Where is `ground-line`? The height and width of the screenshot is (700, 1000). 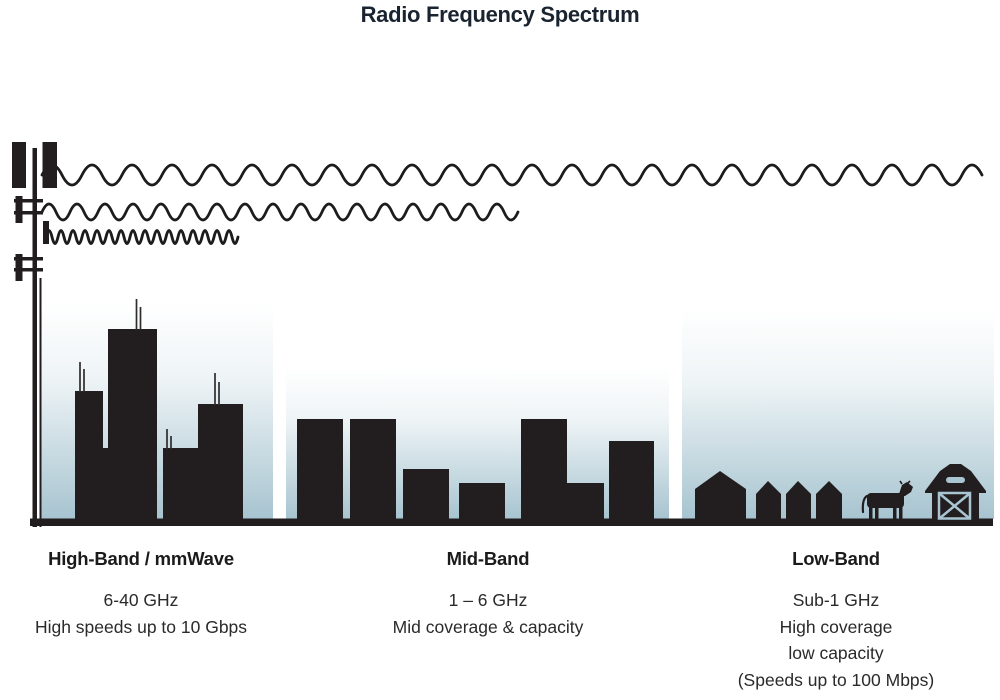 ground-line is located at coordinates (511, 522).